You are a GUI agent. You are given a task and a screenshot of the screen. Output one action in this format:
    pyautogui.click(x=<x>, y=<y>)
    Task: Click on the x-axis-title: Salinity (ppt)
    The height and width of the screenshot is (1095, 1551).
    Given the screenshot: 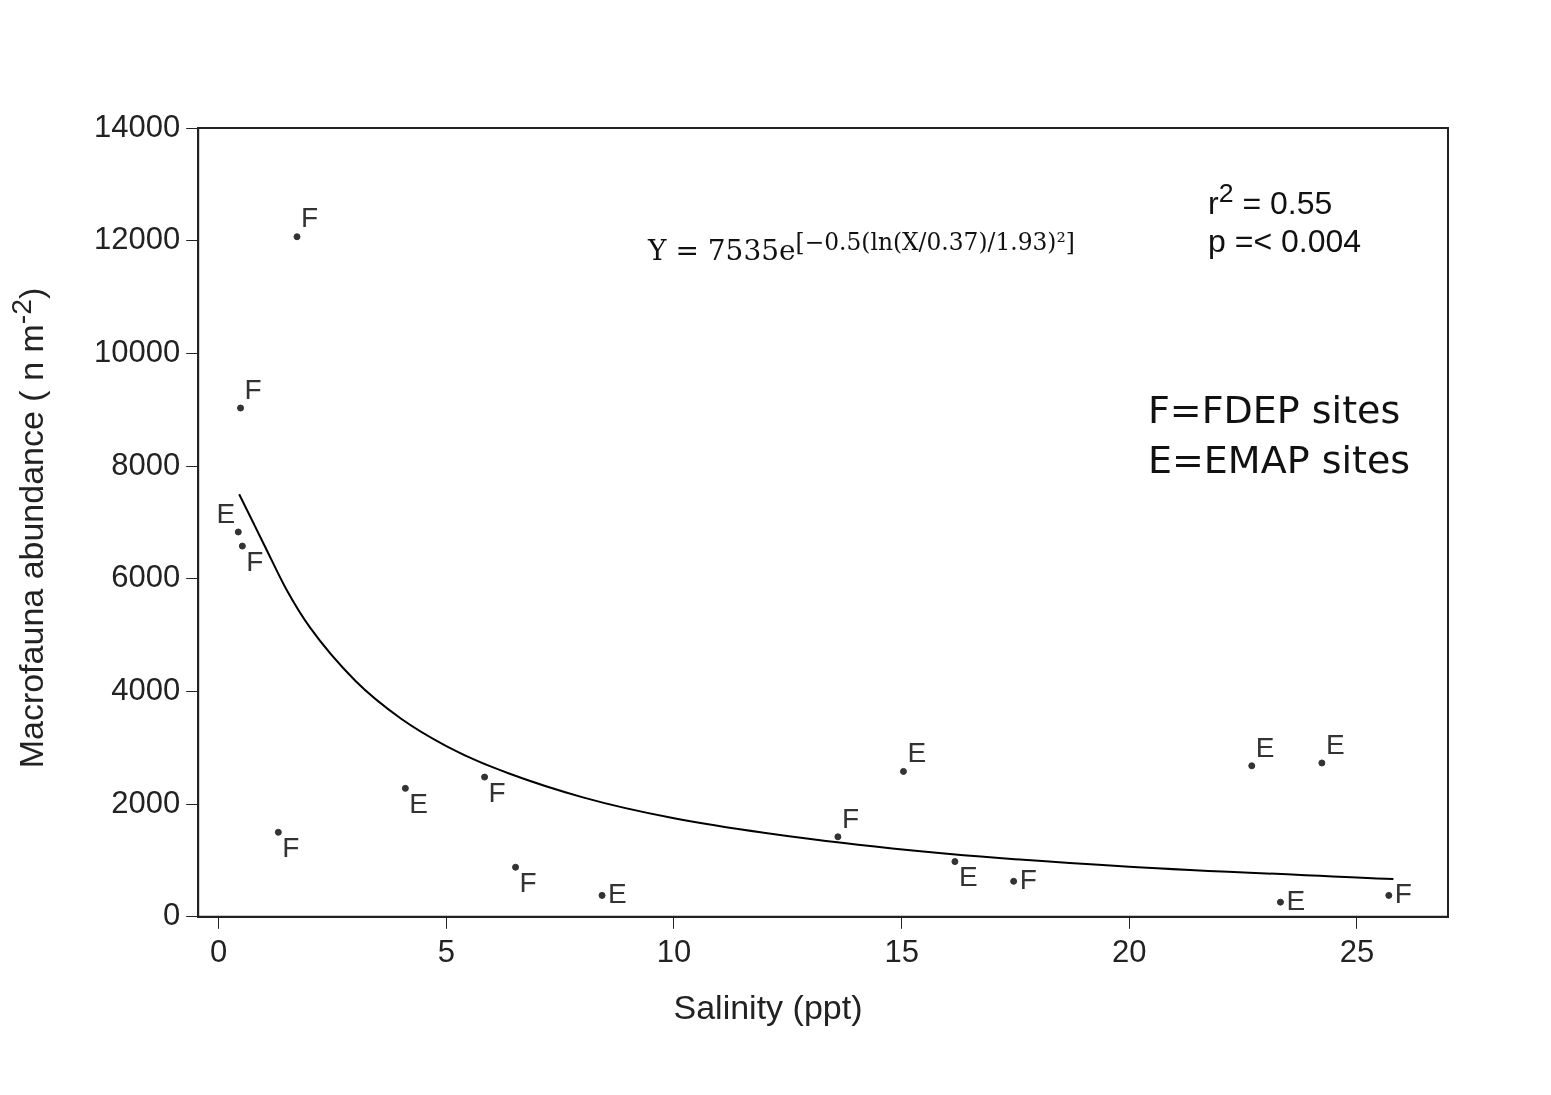 What is the action you would take?
    pyautogui.click(x=768, y=1007)
    